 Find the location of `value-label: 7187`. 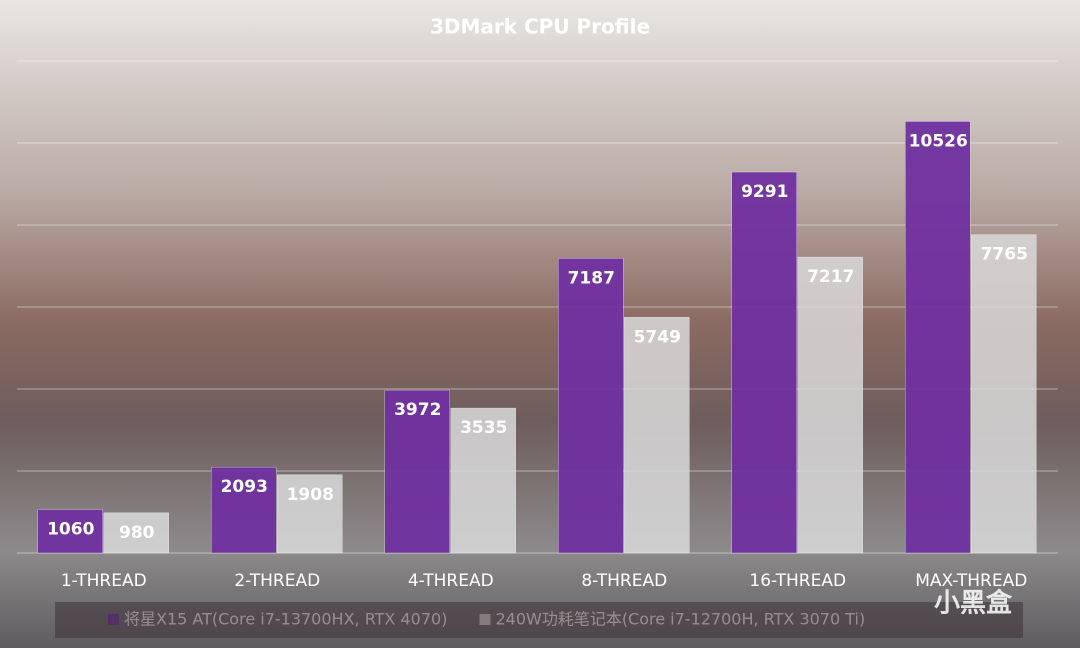

value-label: 7187 is located at coordinates (591, 278).